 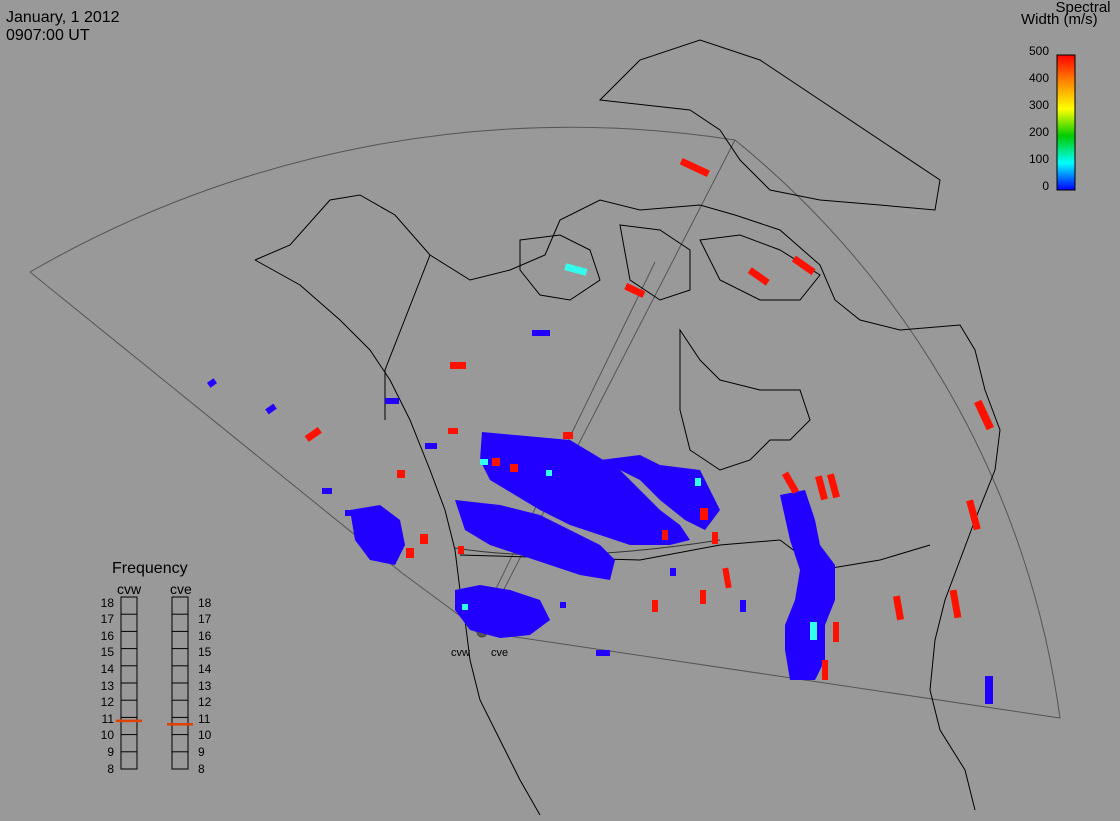 What do you see at coordinates (639, 451) in the screenshot?
I see `echoes-mid-width` at bounding box center [639, 451].